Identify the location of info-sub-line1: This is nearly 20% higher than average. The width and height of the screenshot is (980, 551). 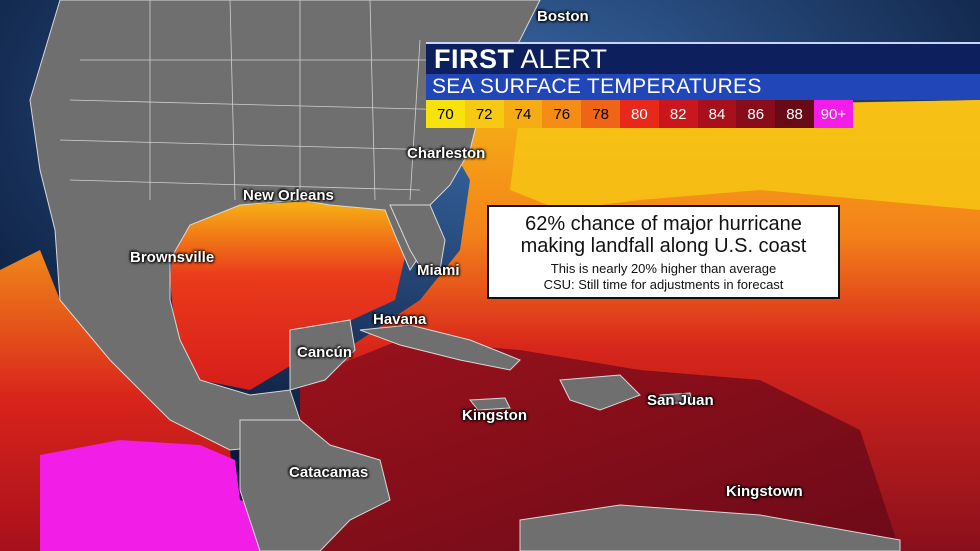
(663, 268).